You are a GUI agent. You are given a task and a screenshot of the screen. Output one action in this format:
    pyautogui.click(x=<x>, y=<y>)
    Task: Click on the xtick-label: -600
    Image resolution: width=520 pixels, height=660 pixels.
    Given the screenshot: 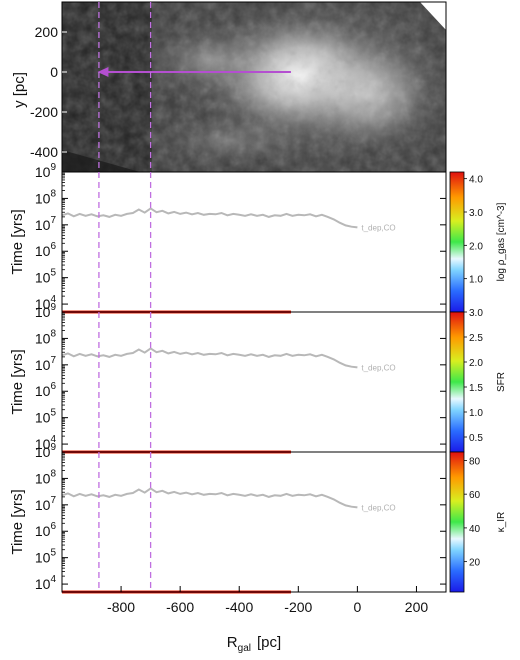 What is the action you would take?
    pyautogui.click(x=180, y=607)
    